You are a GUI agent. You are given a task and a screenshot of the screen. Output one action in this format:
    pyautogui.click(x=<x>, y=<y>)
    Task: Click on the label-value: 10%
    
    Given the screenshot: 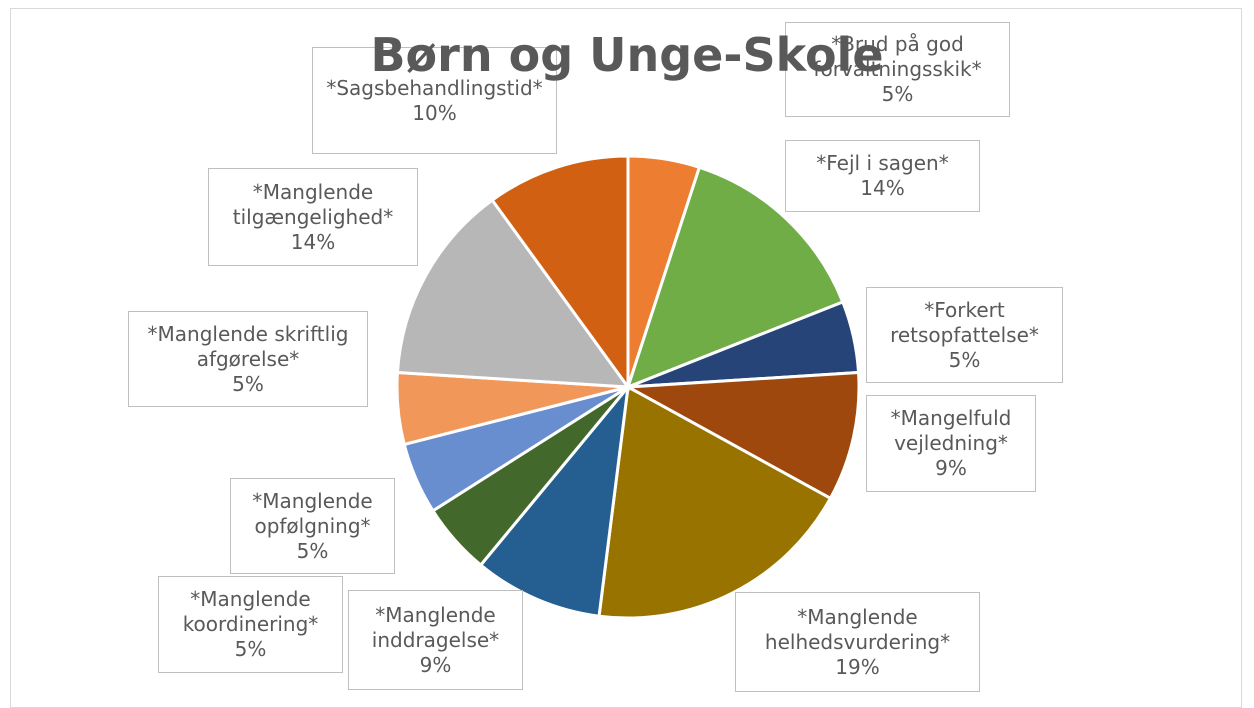 What is the action you would take?
    pyautogui.click(x=434, y=112)
    